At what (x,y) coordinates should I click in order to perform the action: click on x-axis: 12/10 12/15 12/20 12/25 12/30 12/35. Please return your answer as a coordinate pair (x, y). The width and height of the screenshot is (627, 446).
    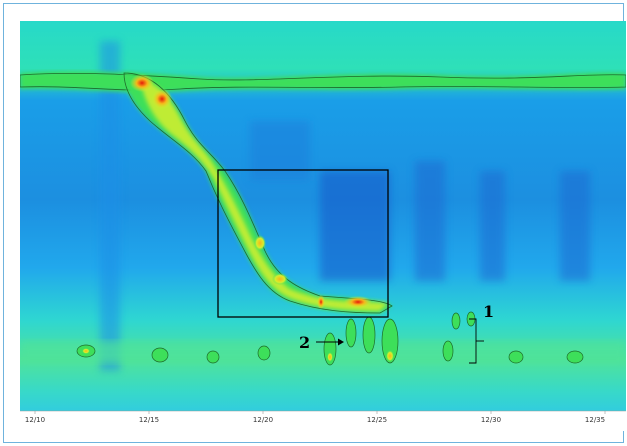
    Looking at the image, I should click on (323, 420).